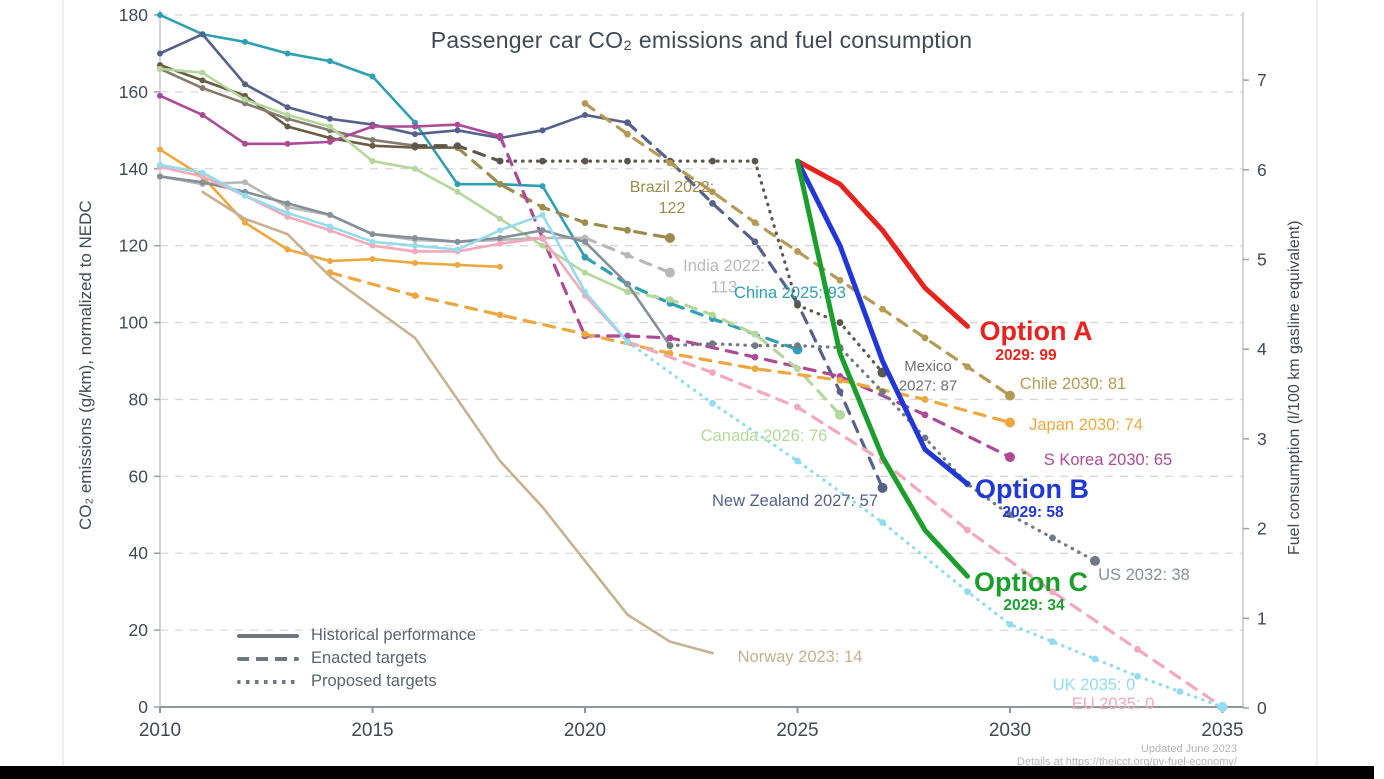 The width and height of the screenshot is (1384, 779). Describe the element at coordinates (627, 255) in the screenshot. I see `series-india-point` at that location.